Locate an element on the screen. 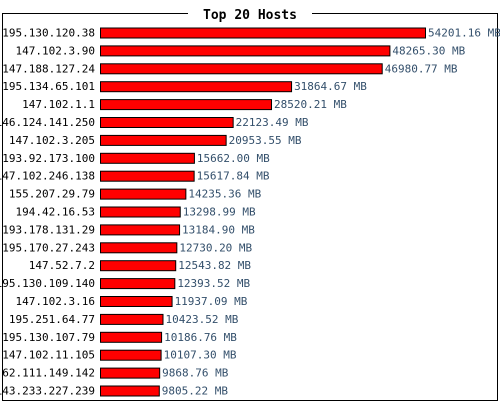 The image size is (500, 403). value-label: 12730.20 MB is located at coordinates (215, 247).